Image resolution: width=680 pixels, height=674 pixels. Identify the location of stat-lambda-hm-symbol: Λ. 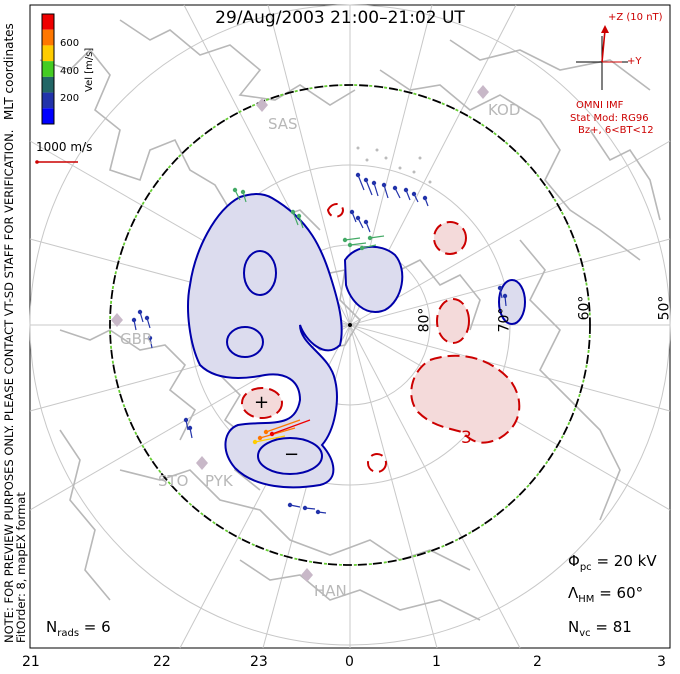
(573, 593).